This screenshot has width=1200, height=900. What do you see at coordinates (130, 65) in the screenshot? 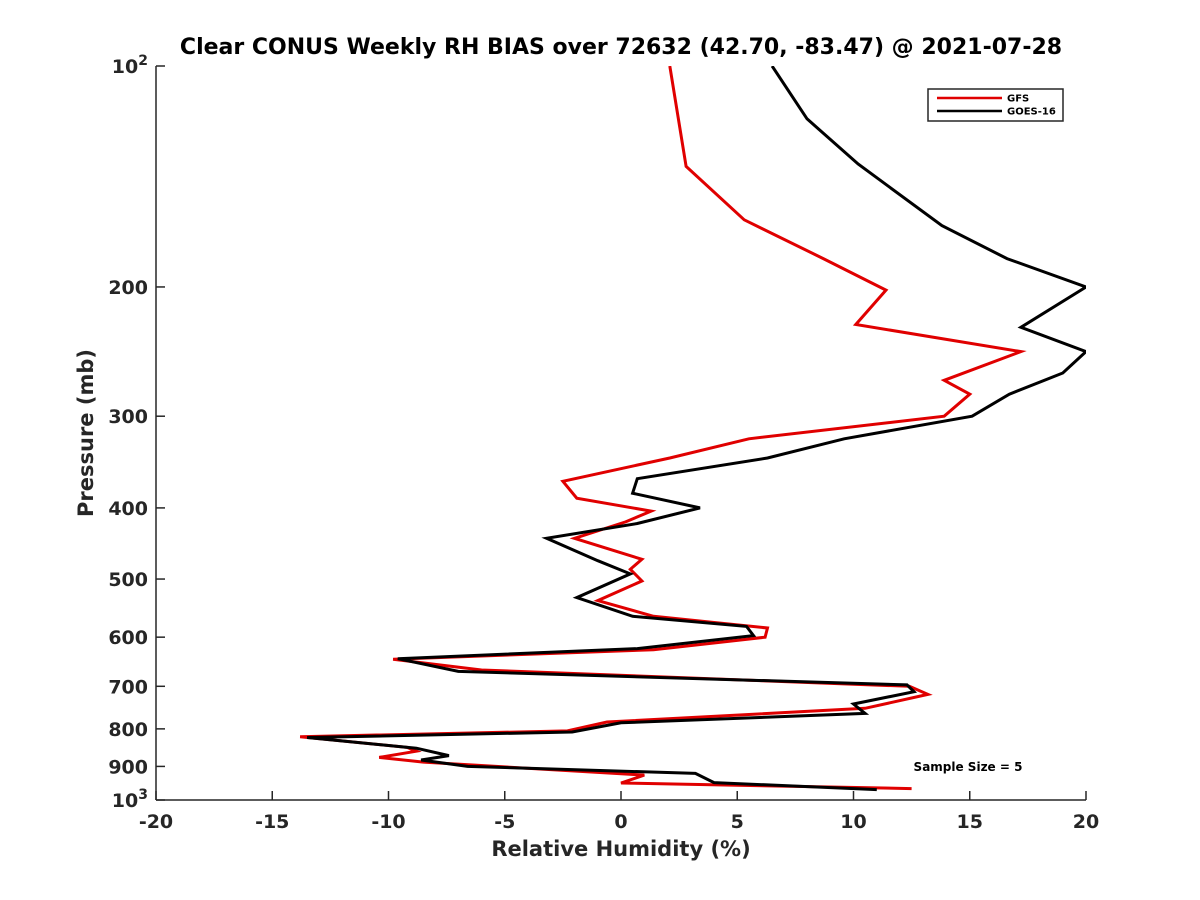
I see `y-tick-label-power: 10²` at bounding box center [130, 65].